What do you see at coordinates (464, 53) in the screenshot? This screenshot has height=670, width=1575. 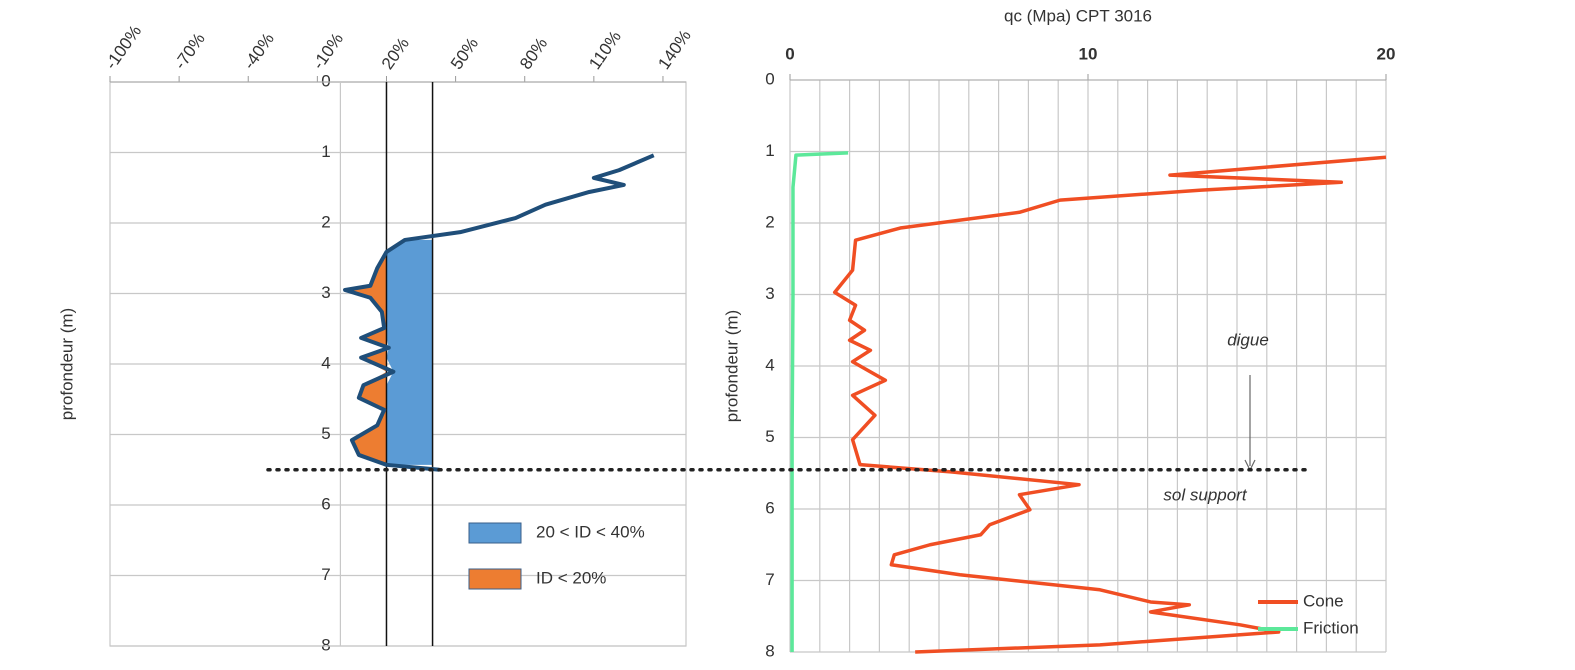 I see `x-tick-label: 50%` at bounding box center [464, 53].